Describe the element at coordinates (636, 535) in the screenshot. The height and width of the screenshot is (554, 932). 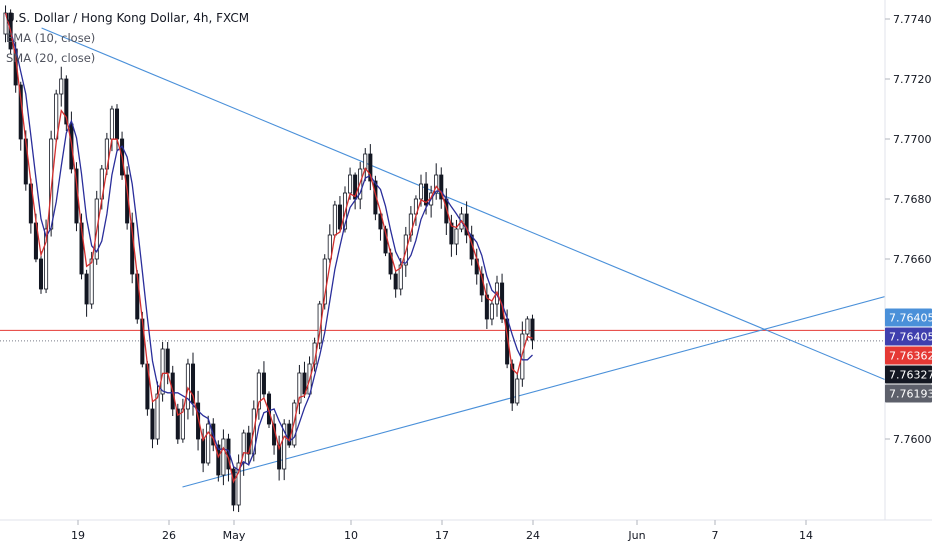
I see `time-tick-label: Jun` at that location.